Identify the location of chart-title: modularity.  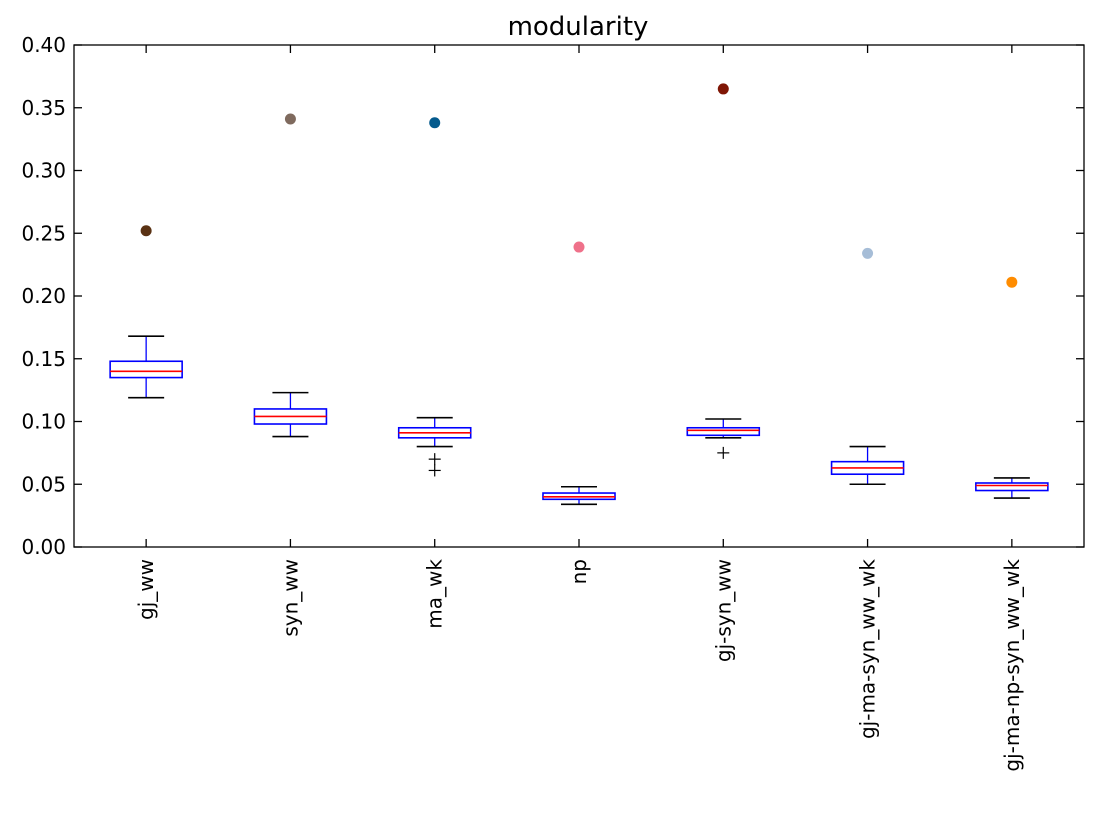
(578, 27).